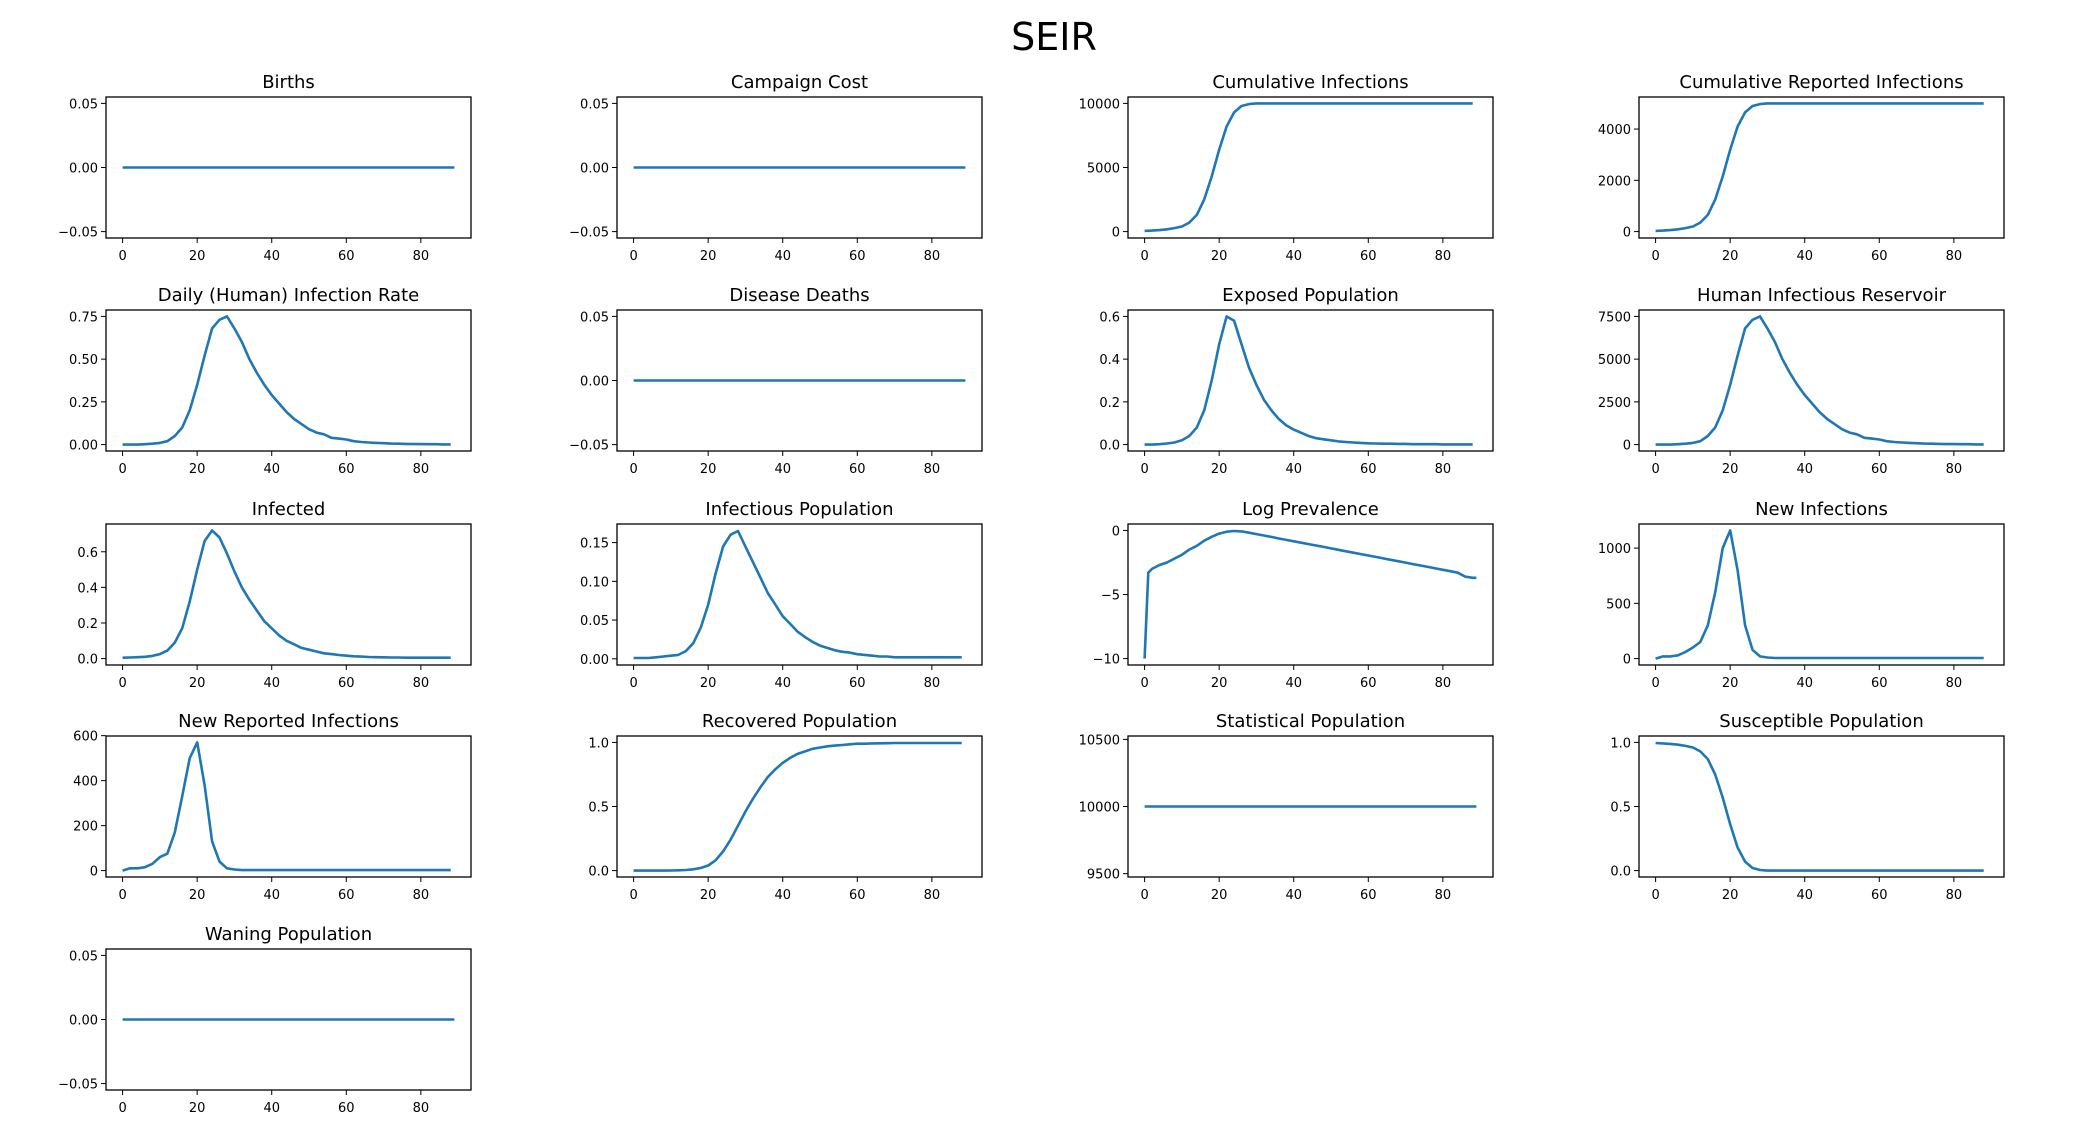  I want to click on y-tick-label: 4000, so click(1614, 130).